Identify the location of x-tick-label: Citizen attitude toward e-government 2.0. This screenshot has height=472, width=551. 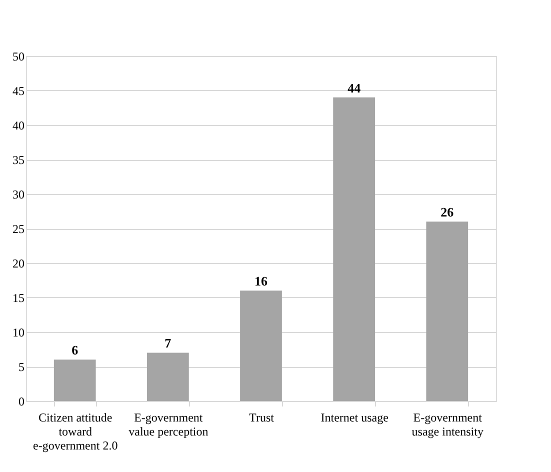
(75, 431).